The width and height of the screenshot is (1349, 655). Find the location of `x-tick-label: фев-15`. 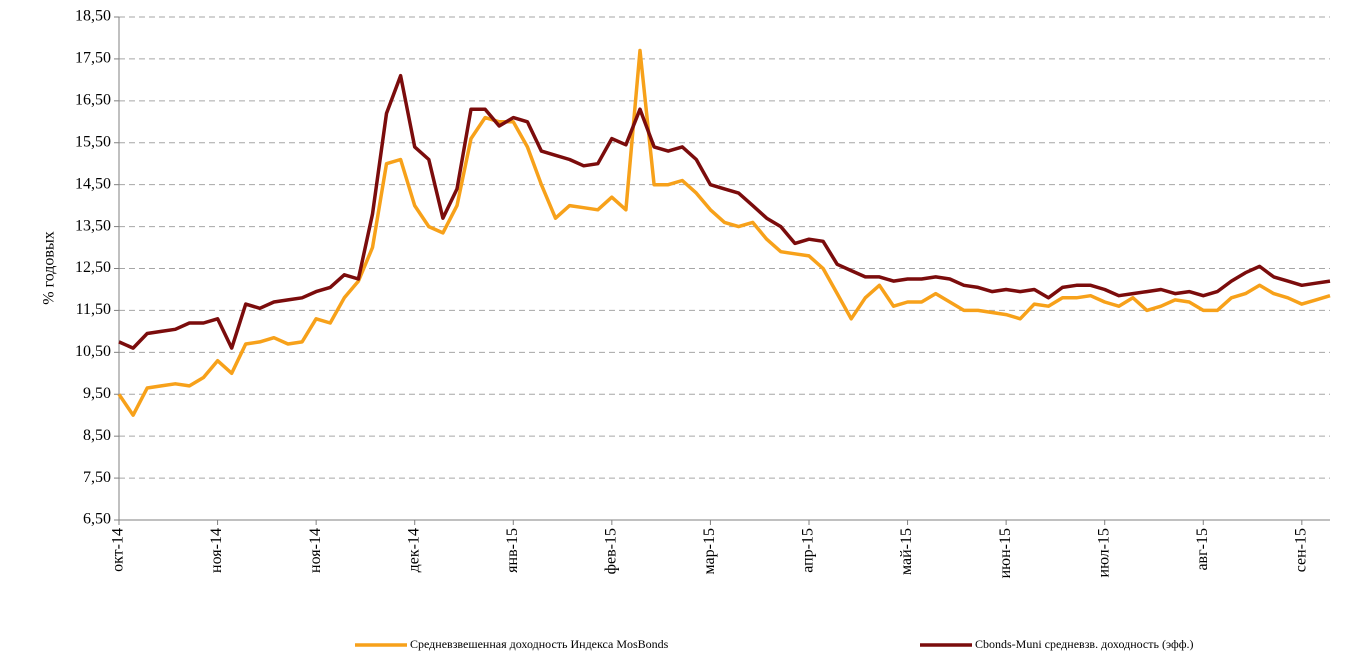

x-tick-label: фев-15 is located at coordinates (611, 551).